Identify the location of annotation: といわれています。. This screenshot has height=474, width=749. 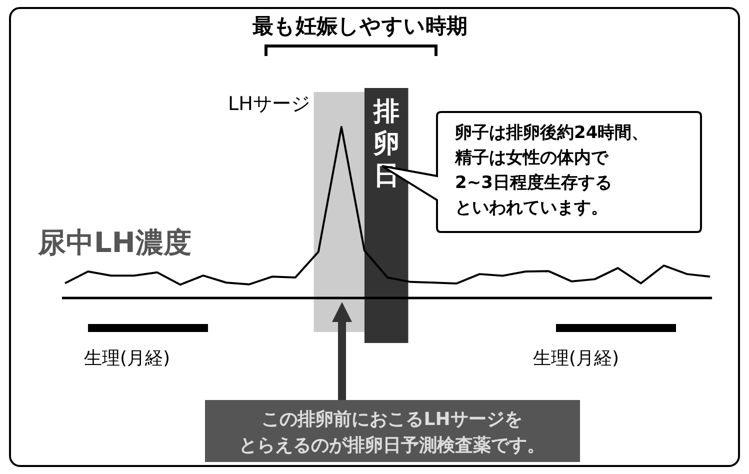
(531, 208).